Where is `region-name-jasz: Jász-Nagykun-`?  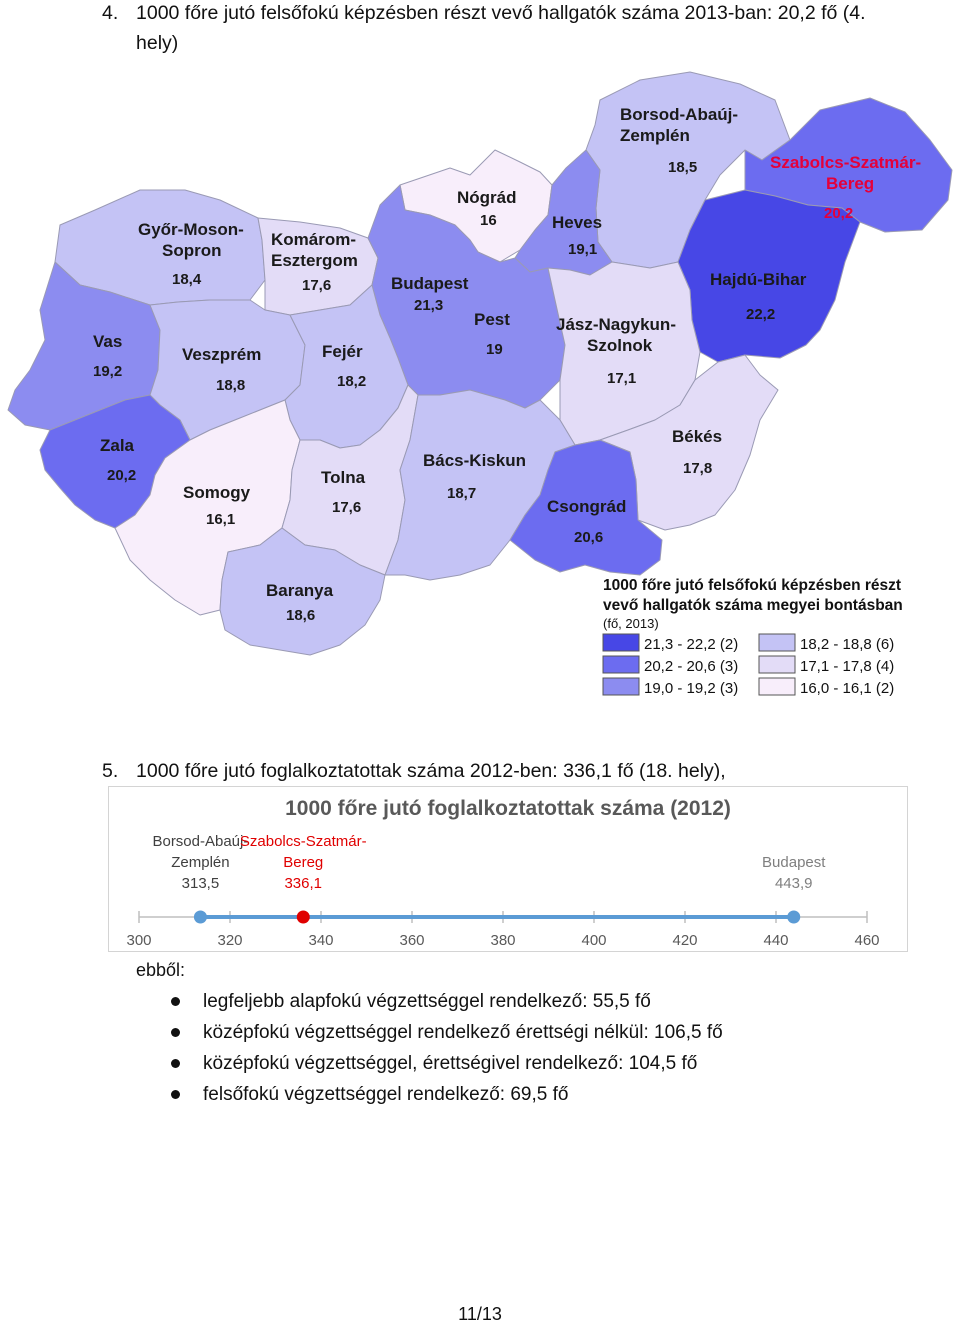
region-name-jasz: Jász-Nagykun- is located at coordinates (616, 324).